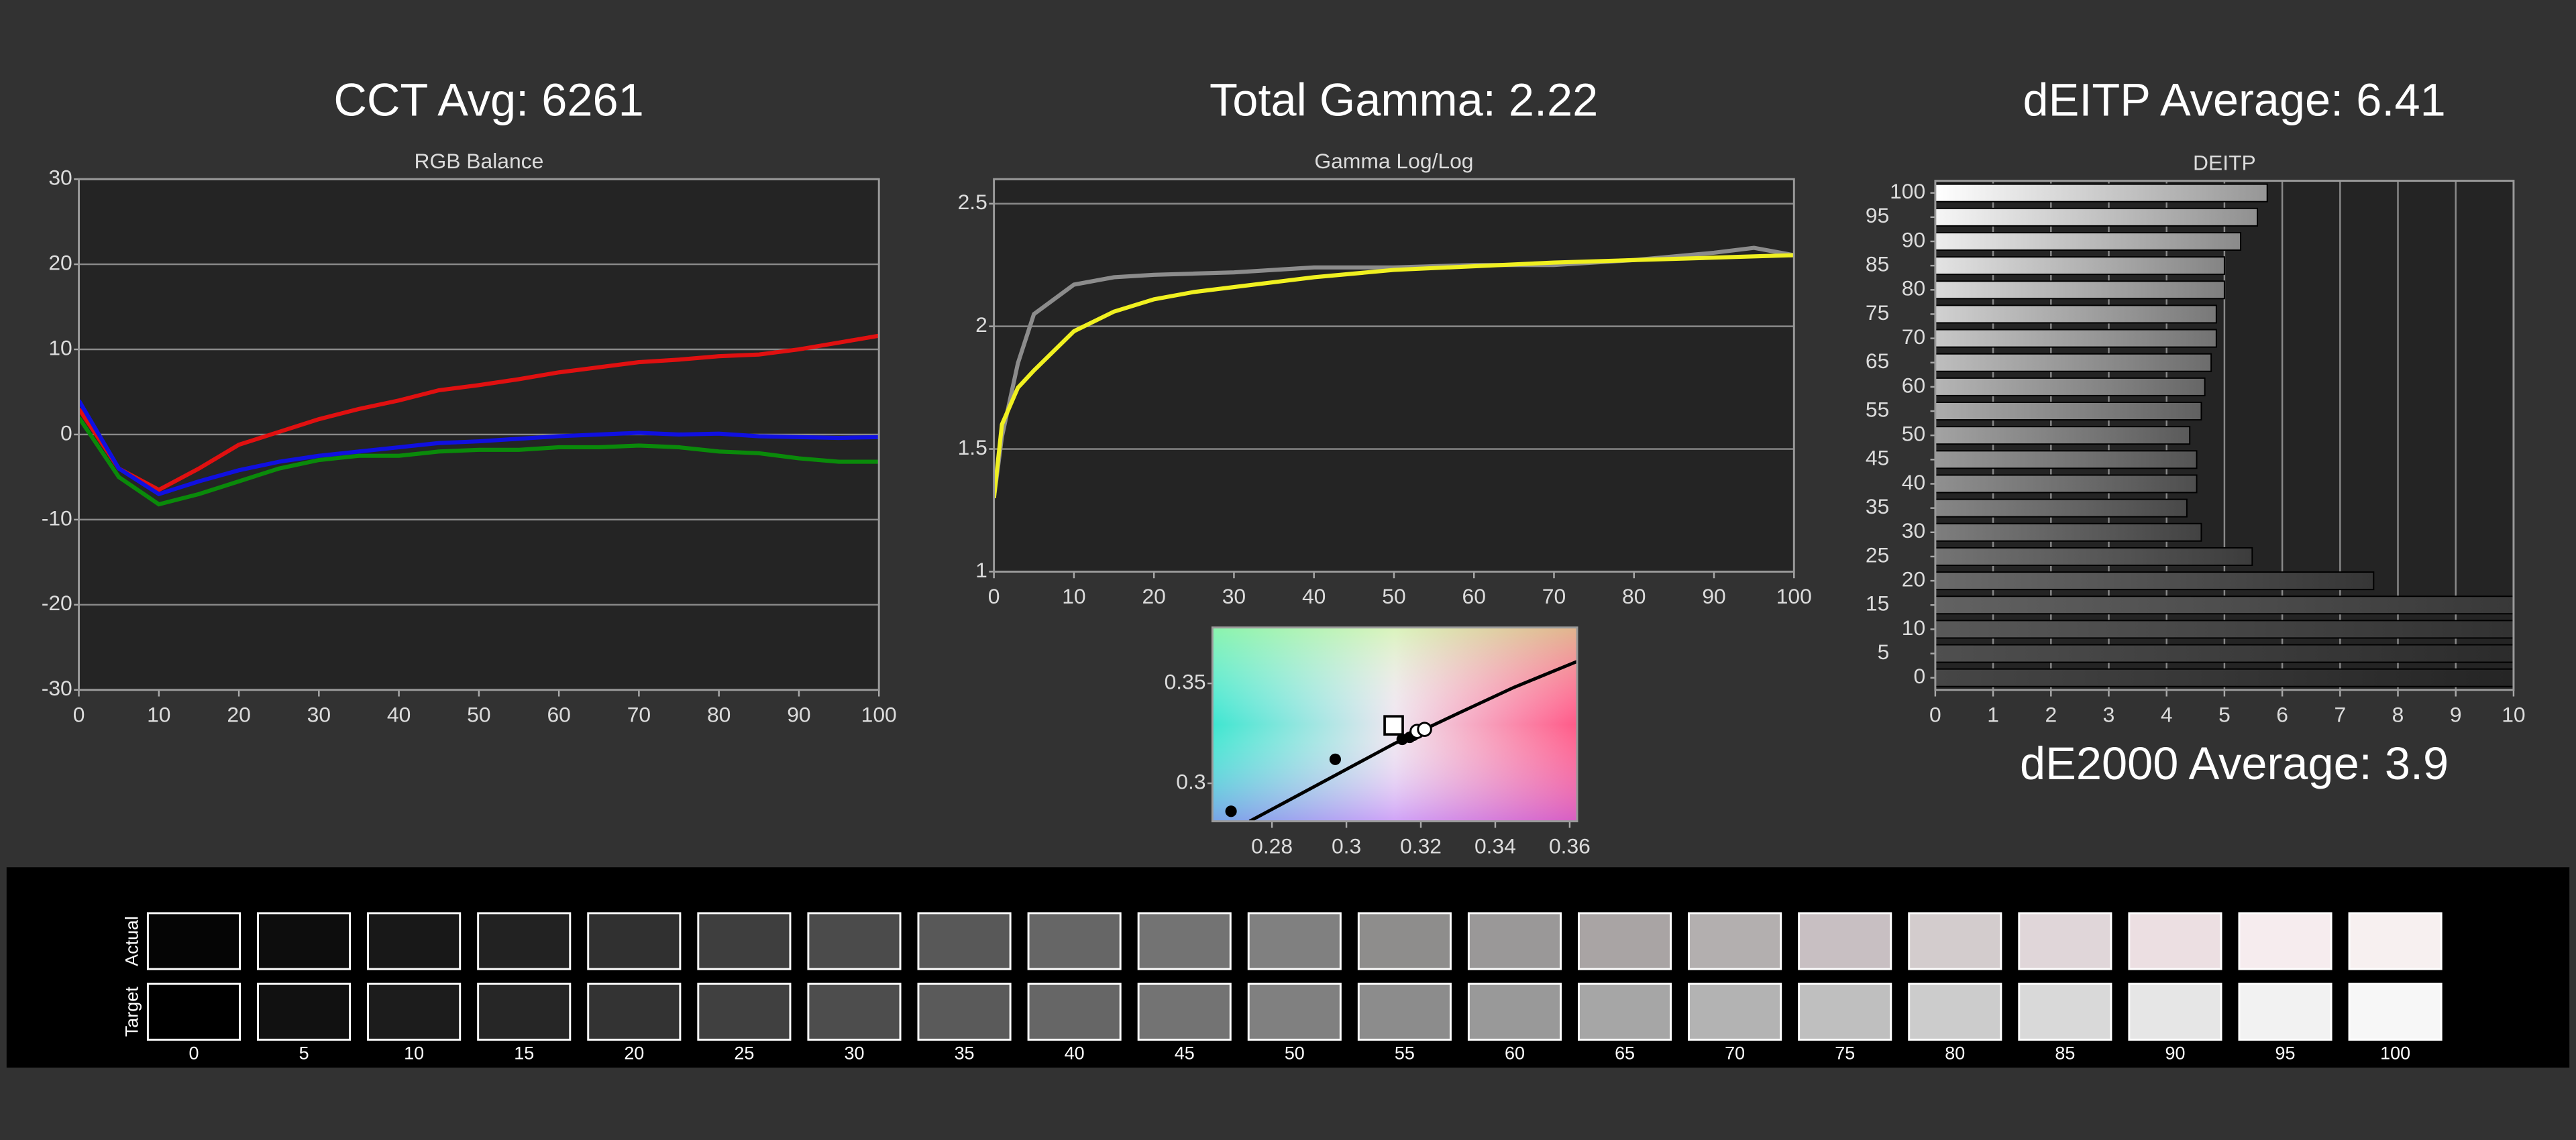 The width and height of the screenshot is (2576, 1140). Describe the element at coordinates (1920, 676) in the screenshot. I see `y-tick-label: 0` at that location.